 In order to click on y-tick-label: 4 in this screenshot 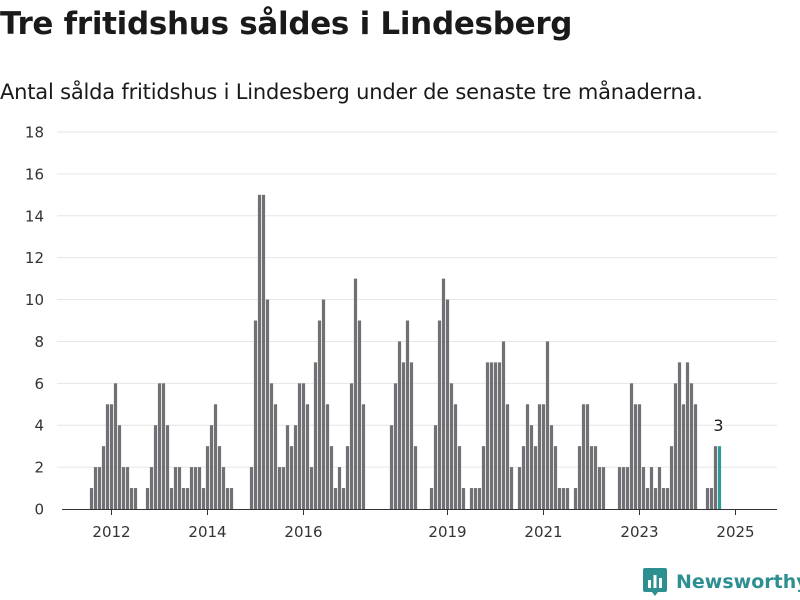, I will do `click(39, 426)`.